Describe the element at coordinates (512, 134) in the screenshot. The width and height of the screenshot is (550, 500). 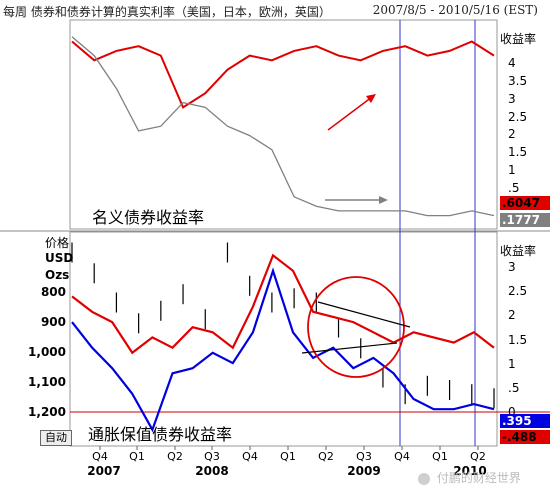
I see `top-right-ticks-label: 2` at that location.